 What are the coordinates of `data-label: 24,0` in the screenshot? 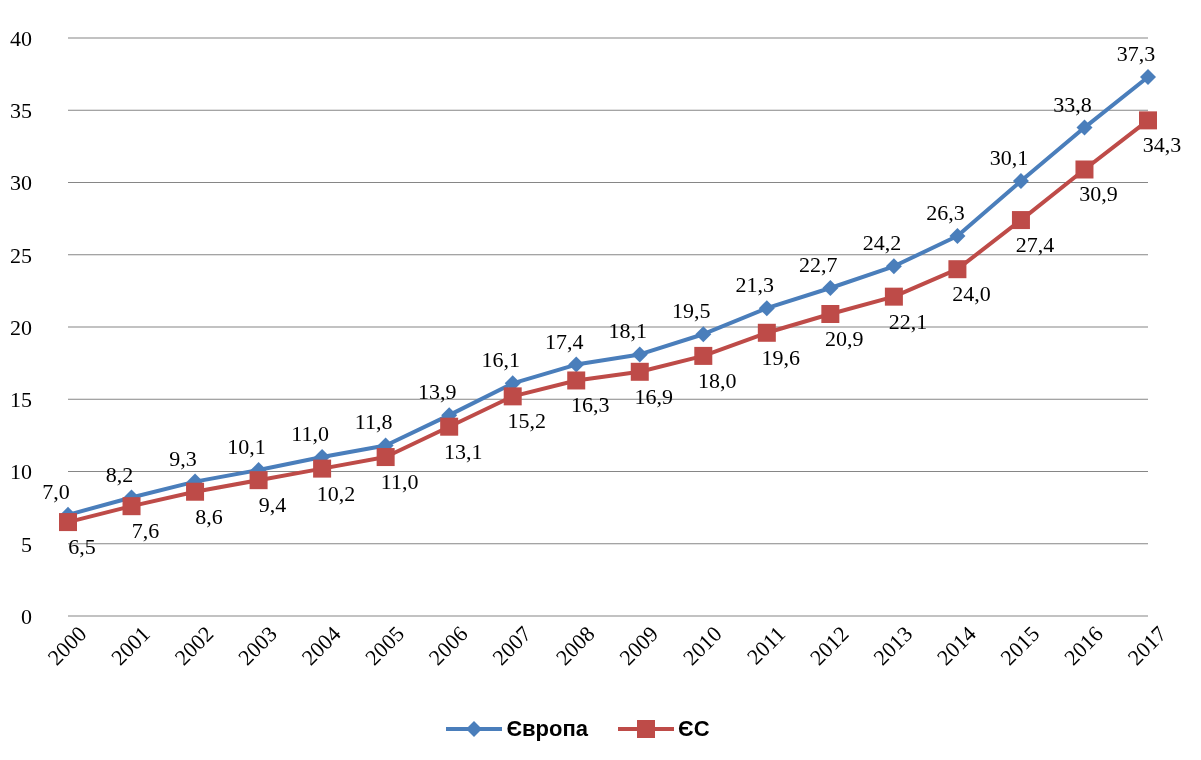 It's located at (971, 294).